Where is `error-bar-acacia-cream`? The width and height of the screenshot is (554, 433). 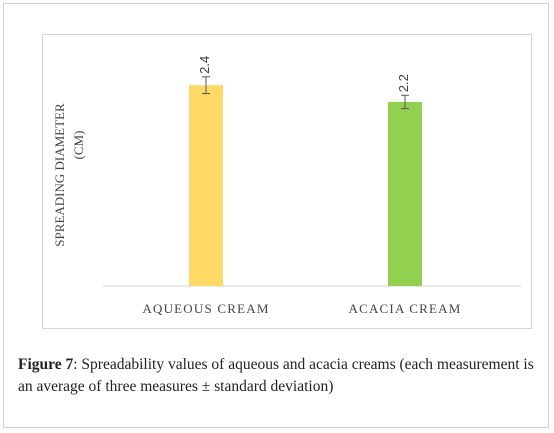 error-bar-acacia-cream is located at coordinates (405, 102).